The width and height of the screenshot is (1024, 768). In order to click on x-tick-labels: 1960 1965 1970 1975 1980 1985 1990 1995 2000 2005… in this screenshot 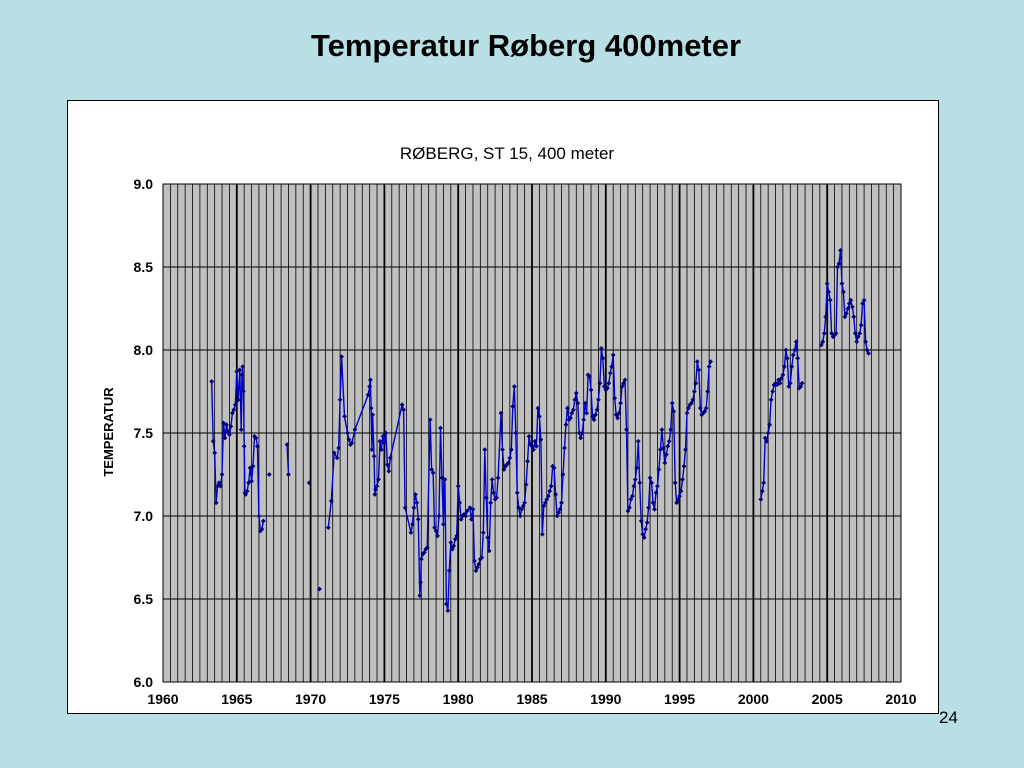, I will do `click(531, 699)`.